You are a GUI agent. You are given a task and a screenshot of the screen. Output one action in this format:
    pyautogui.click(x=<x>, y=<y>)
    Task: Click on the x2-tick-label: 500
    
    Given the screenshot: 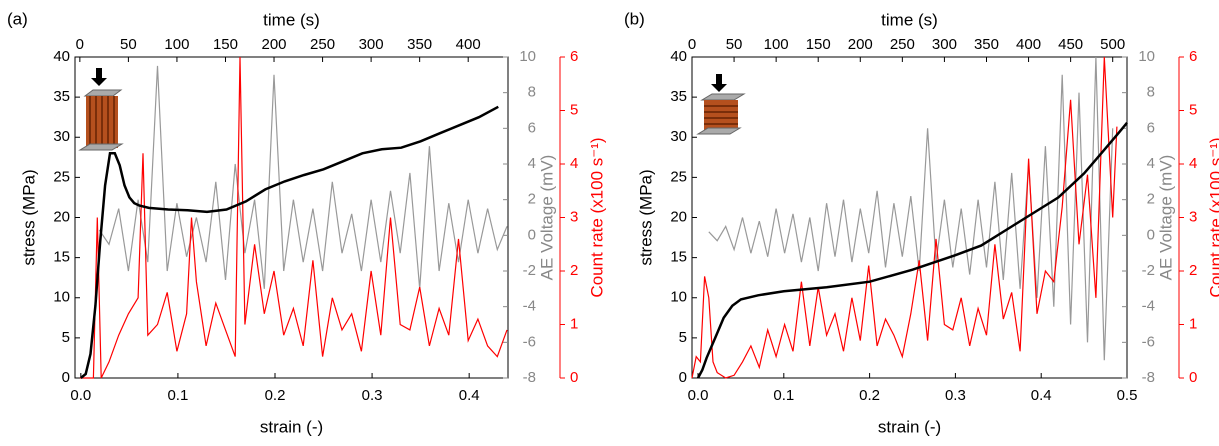 What is the action you would take?
    pyautogui.click(x=1112, y=44)
    